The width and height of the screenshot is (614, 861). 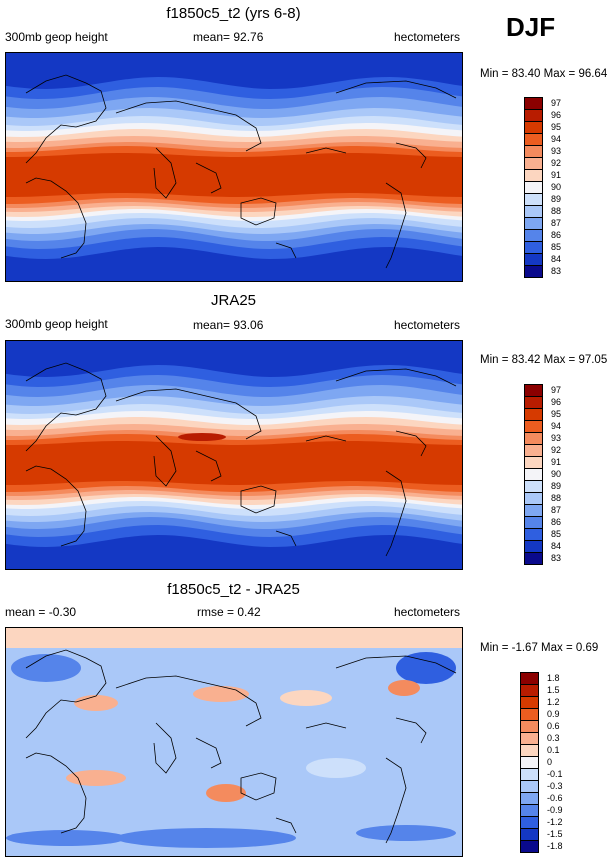 I want to click on mean-label: mean = -0.30, so click(x=41, y=612).